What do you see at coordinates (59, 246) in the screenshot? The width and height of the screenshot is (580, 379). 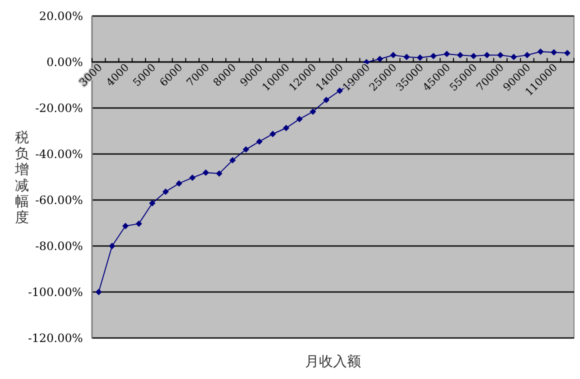 I see `y-tick-label: -80.00%` at bounding box center [59, 246].